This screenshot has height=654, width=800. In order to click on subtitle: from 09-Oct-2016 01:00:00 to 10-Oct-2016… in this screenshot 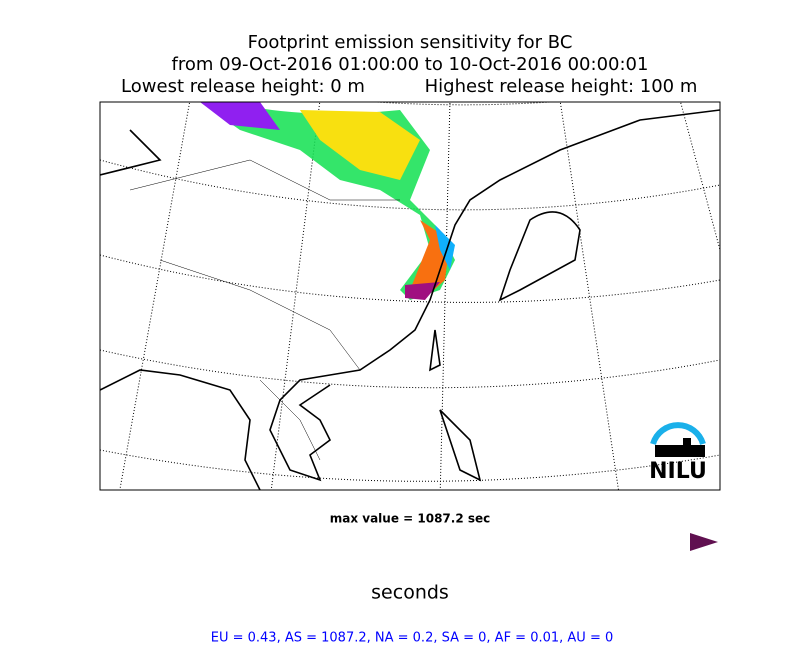, I will do `click(410, 64)`.